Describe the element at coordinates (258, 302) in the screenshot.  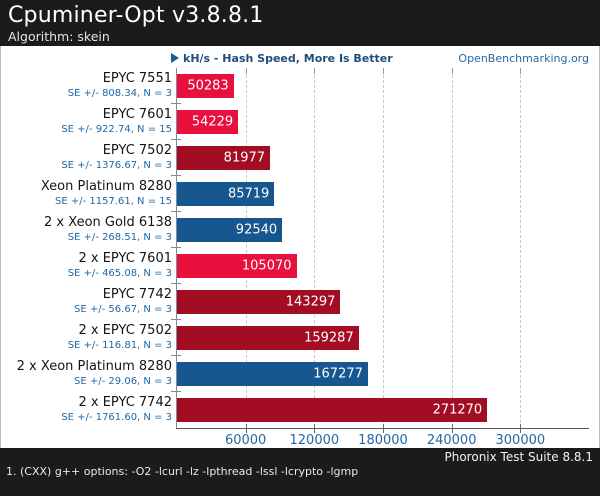
I see `result-bar: 143297` at that location.